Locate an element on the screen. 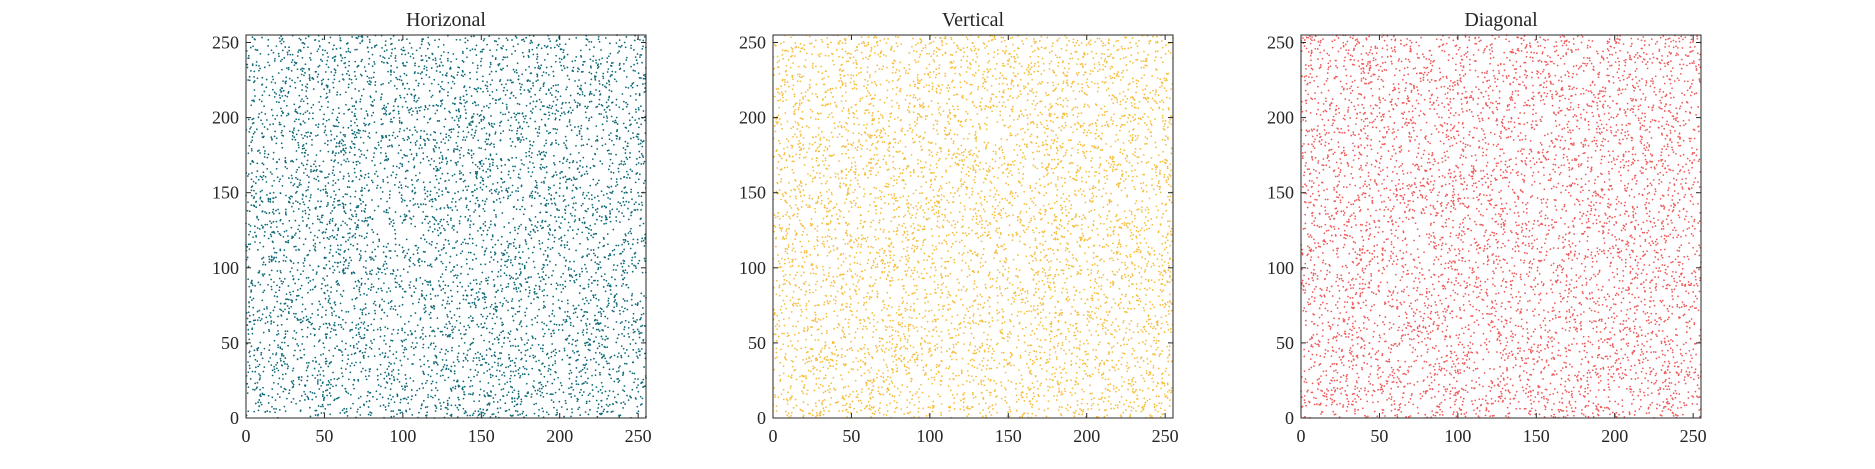 Image resolution: width=1875 pixels, height=469 pixels. subplot-diagonal-xtick-label: 250 is located at coordinates (1693, 436).